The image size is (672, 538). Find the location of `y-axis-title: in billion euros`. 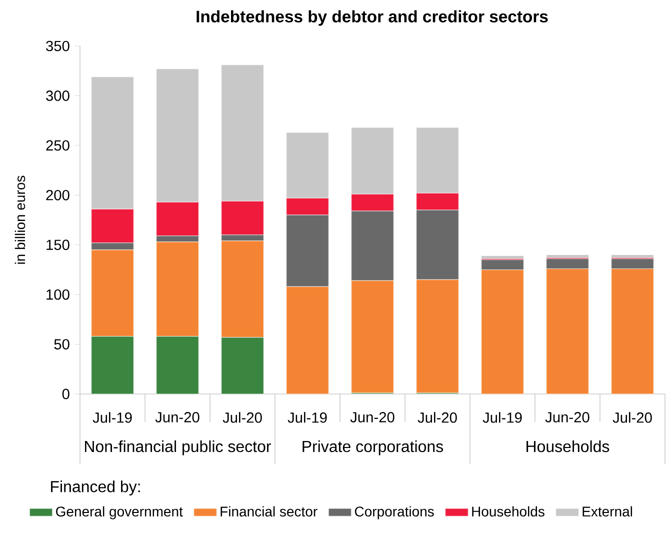

y-axis-title: in billion euros is located at coordinates (20, 220).